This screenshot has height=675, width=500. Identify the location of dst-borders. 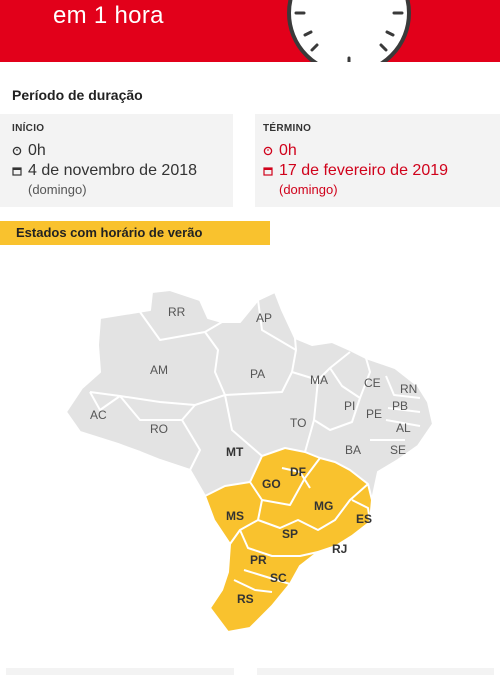
(300, 525).